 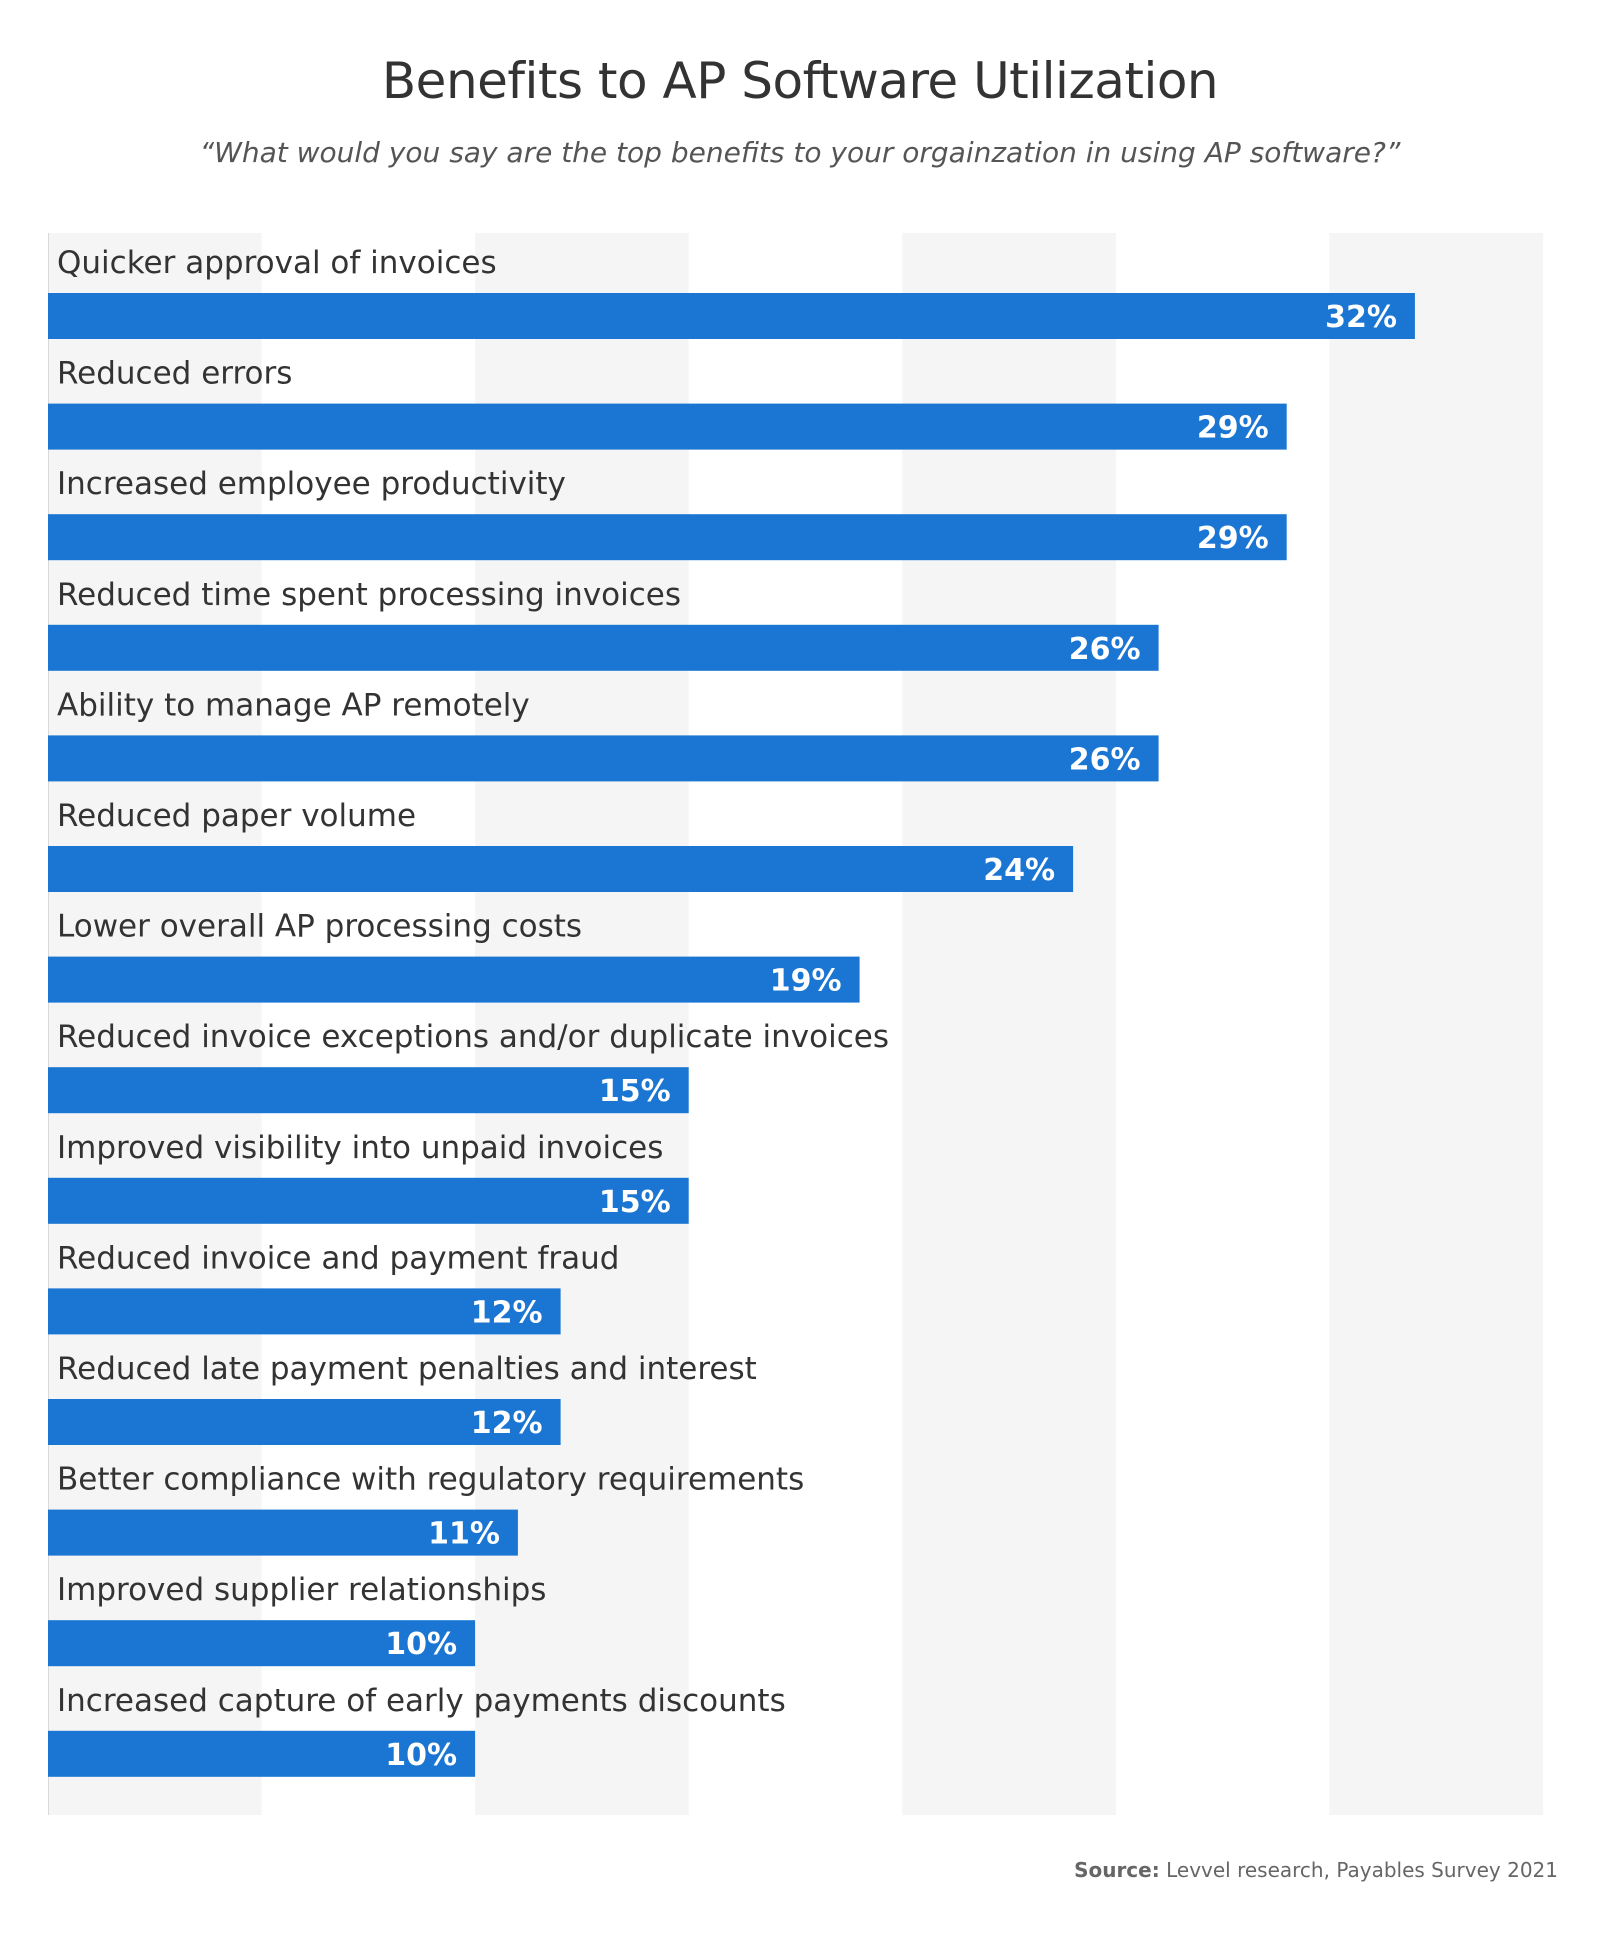 I want to click on source-label: Source:, so click(x=1117, y=1870).